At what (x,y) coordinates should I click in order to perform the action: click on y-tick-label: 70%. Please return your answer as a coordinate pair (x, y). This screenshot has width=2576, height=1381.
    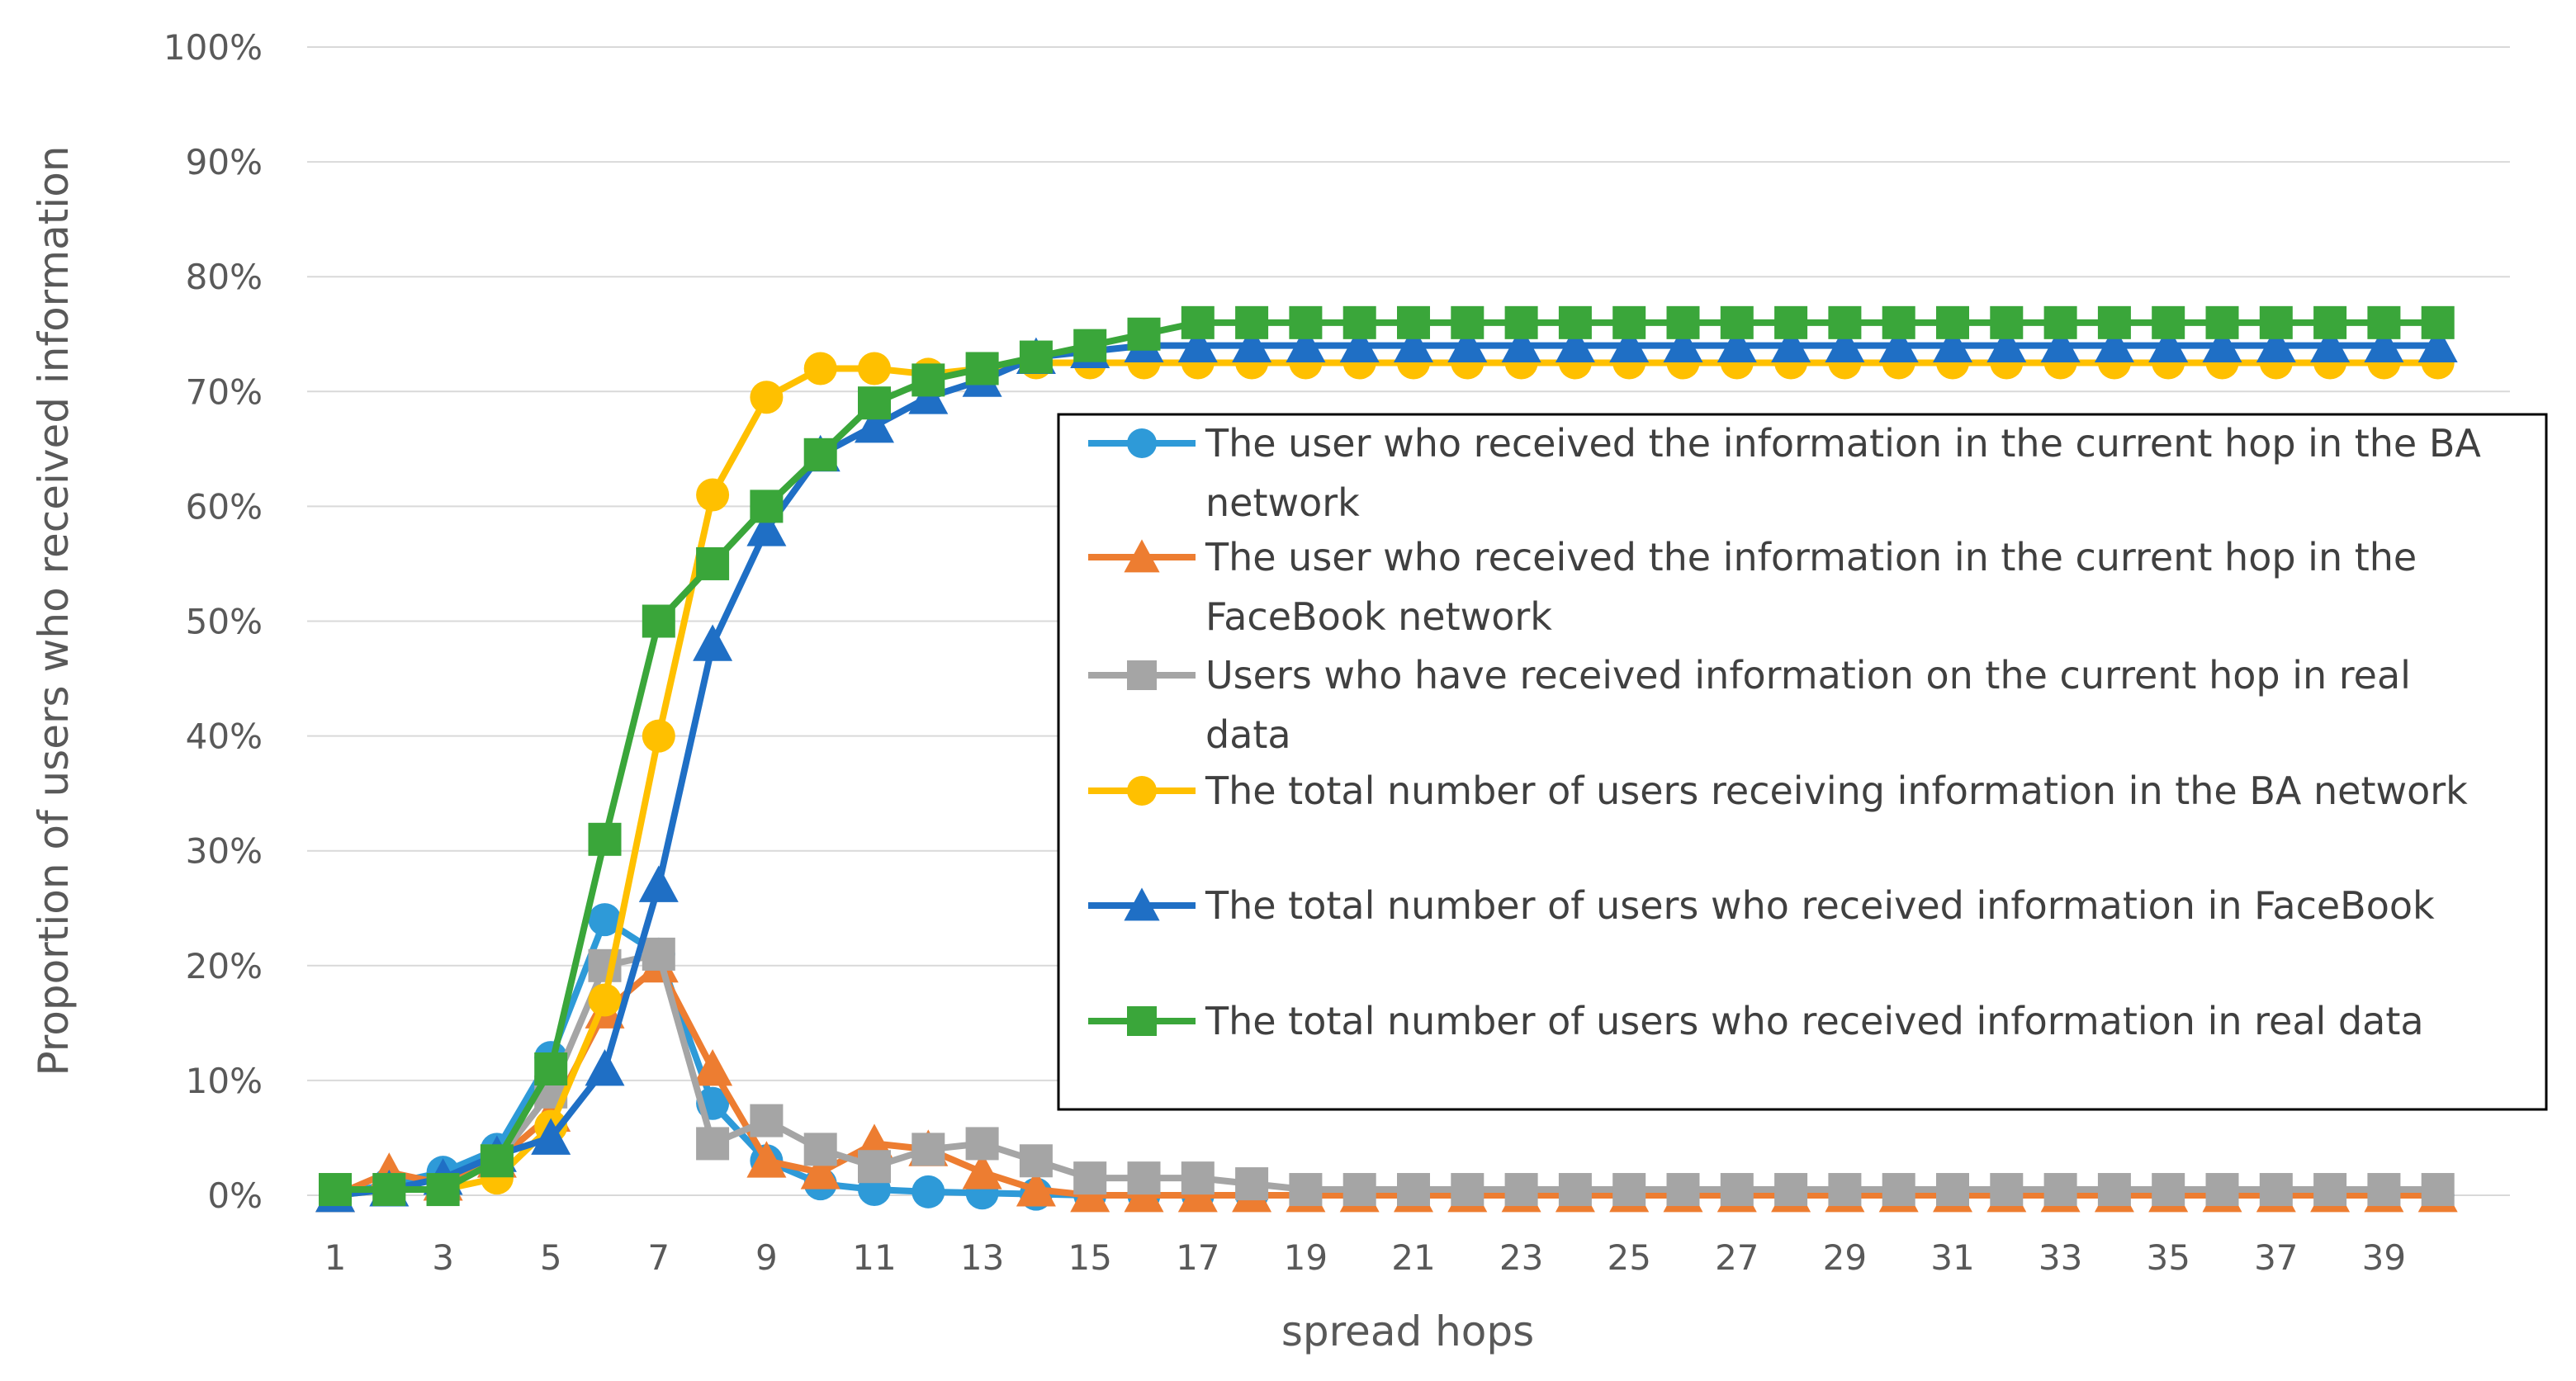
    Looking at the image, I should click on (224, 391).